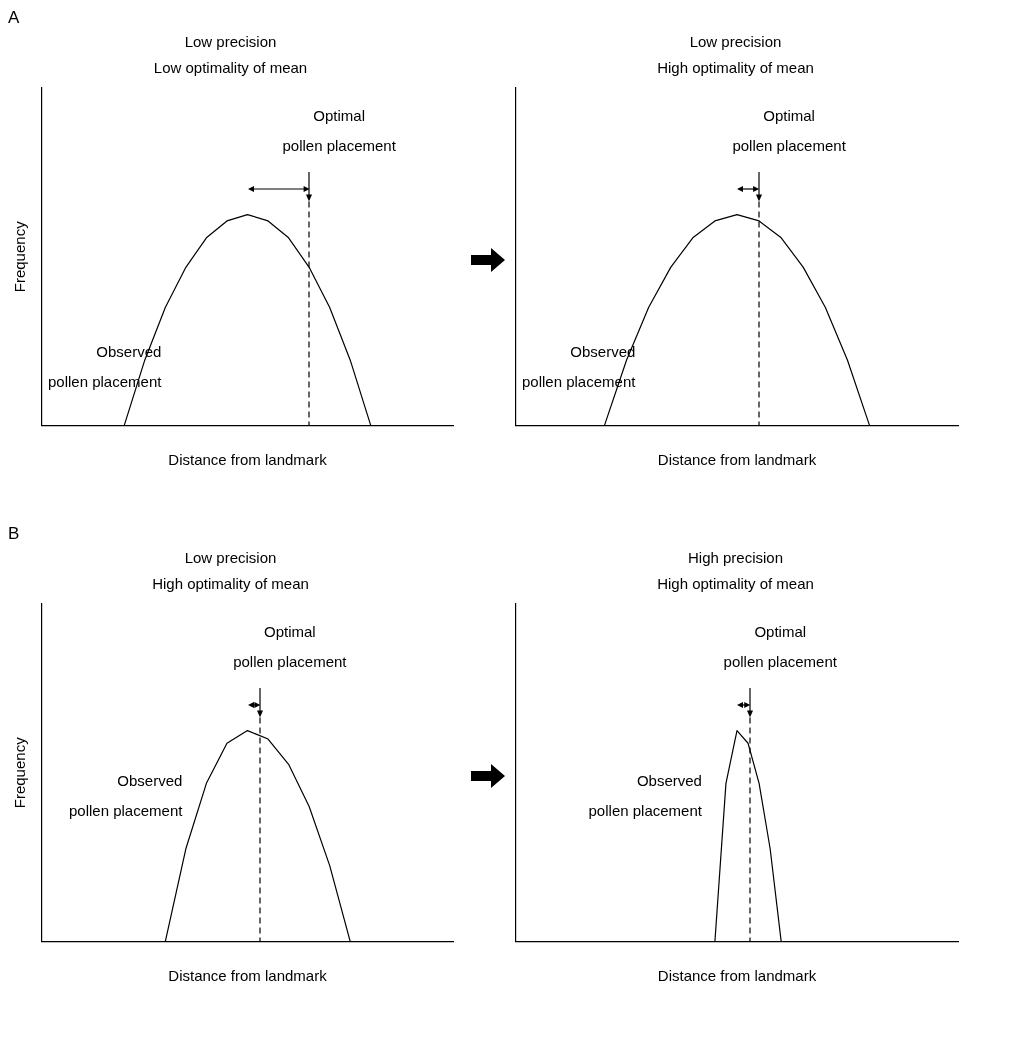 The height and width of the screenshot is (1063, 1019). I want to click on chart-subtitle: Low optimality of mean, so click(230, 68).